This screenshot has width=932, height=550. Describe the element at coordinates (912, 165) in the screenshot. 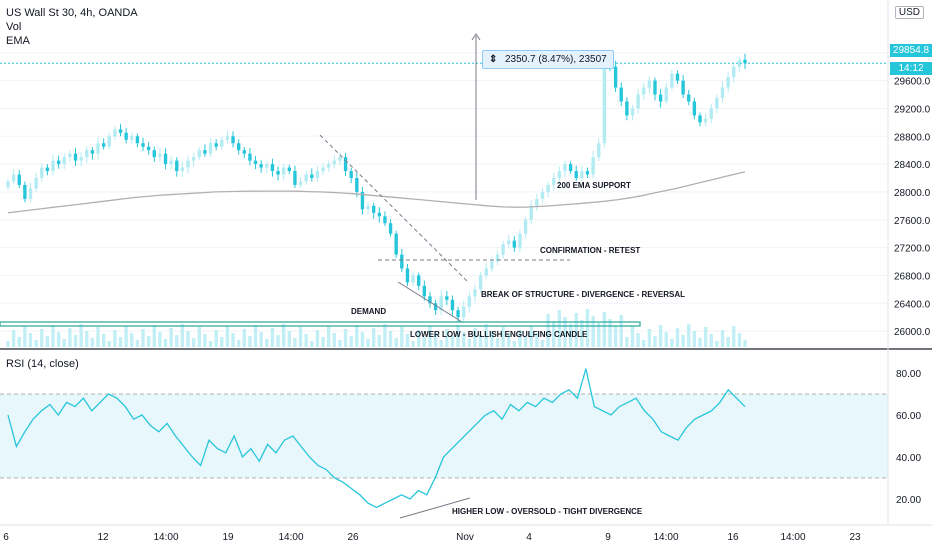

I see `price-tick-label: 28400.0` at that location.